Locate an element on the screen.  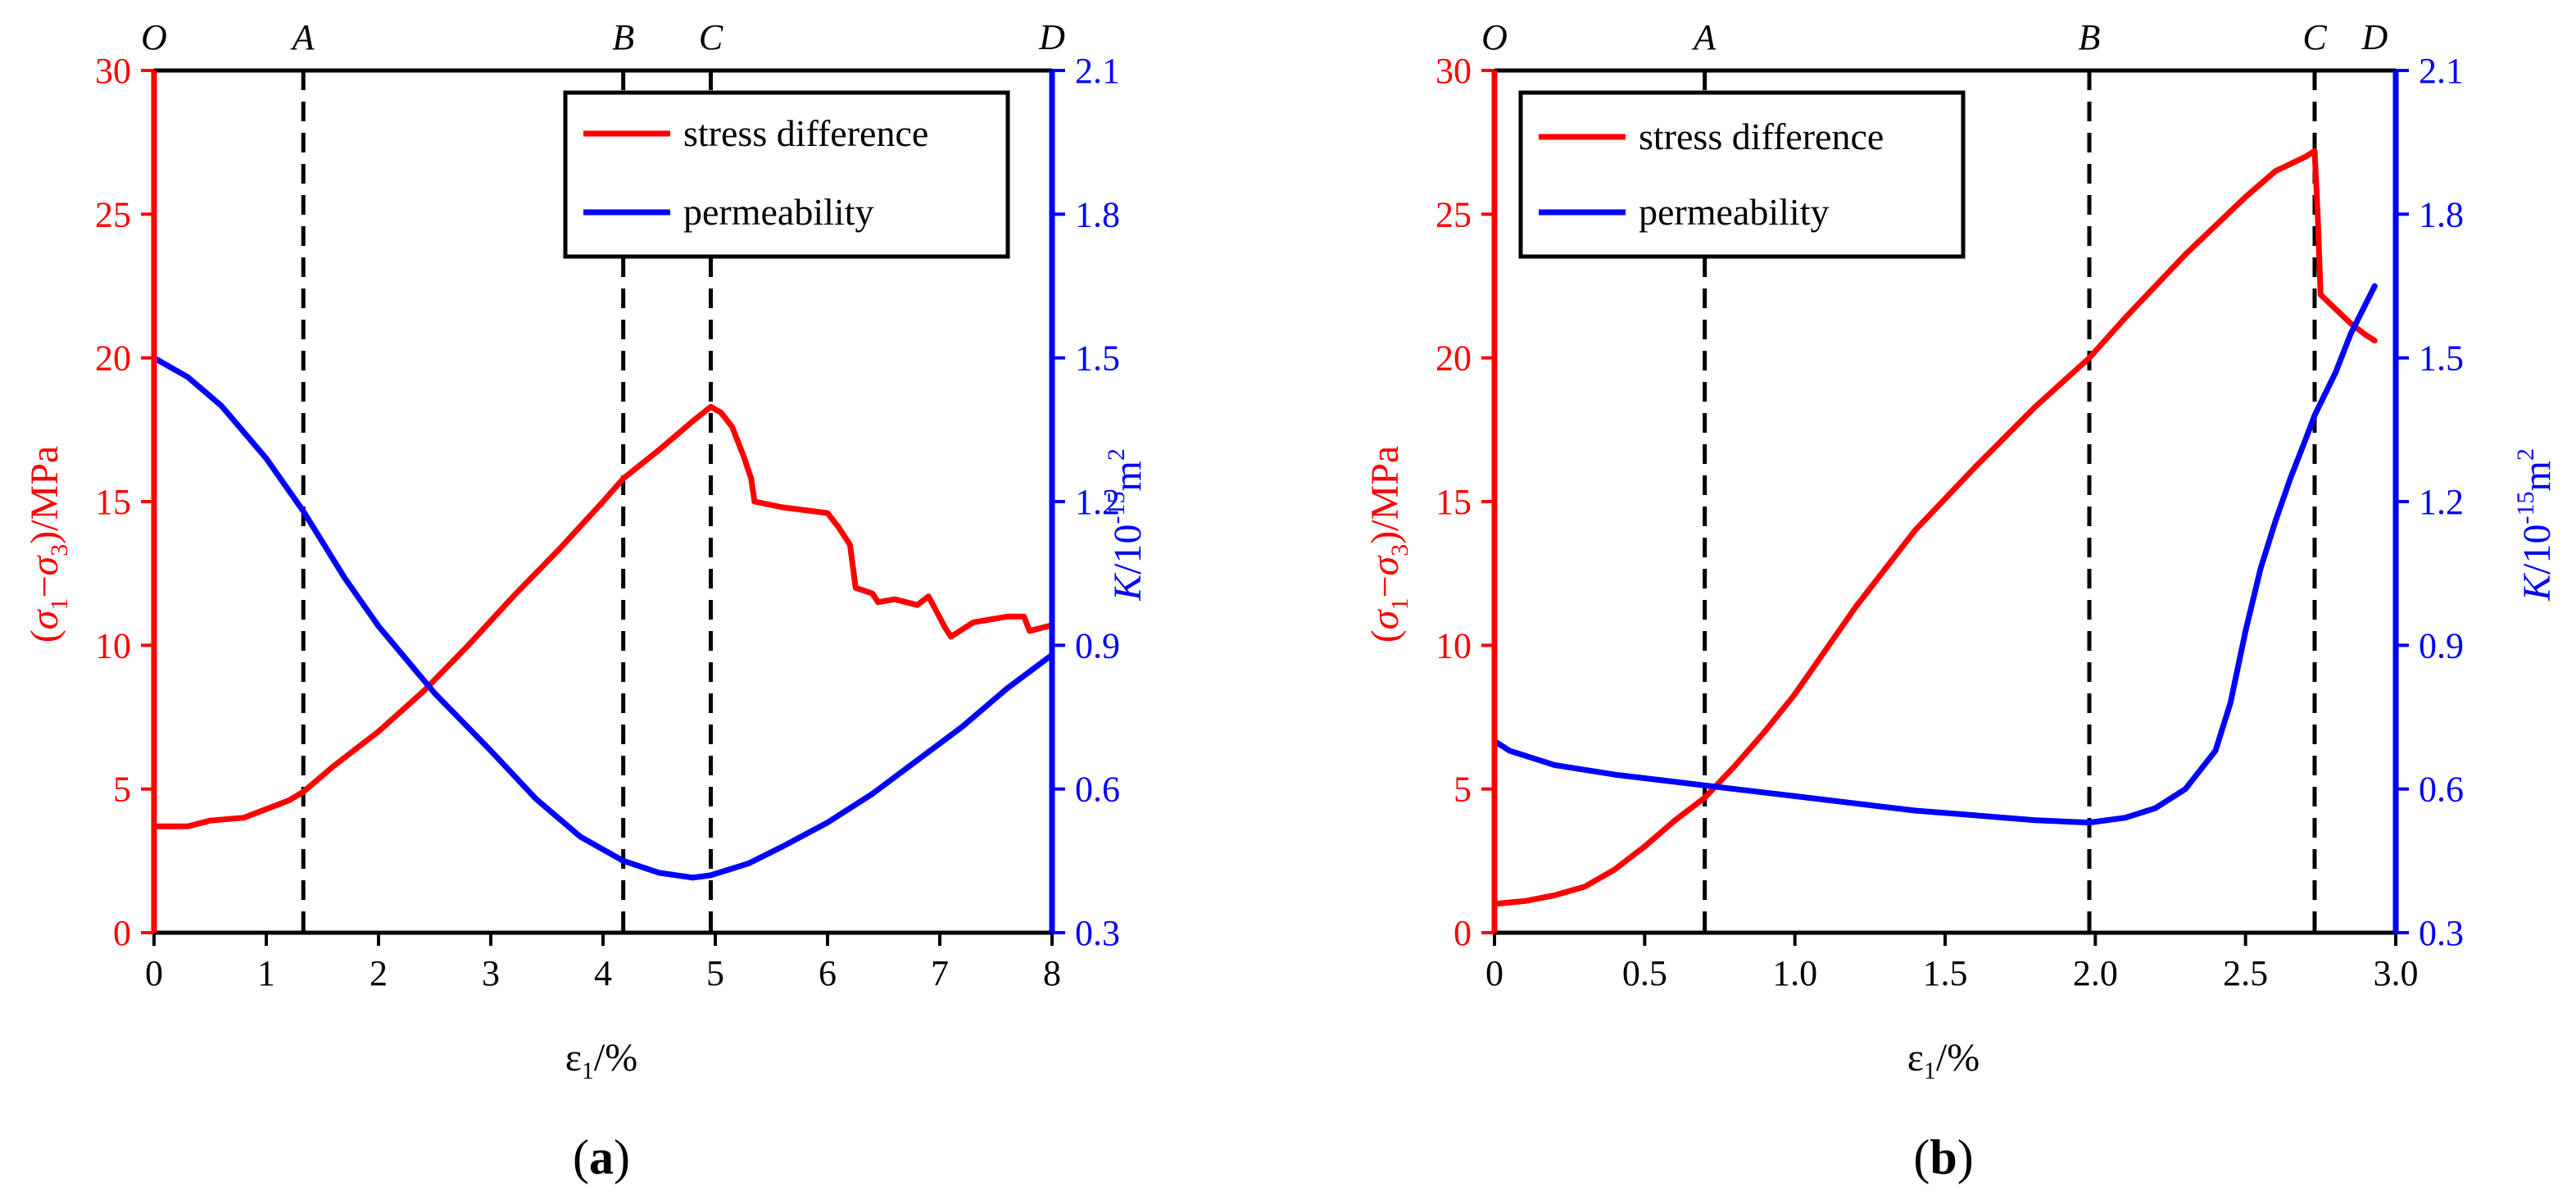
x-ticks: 0 0.5 1.0 1.5 2.0 2.5 3.0 is located at coordinates (1952, 963).